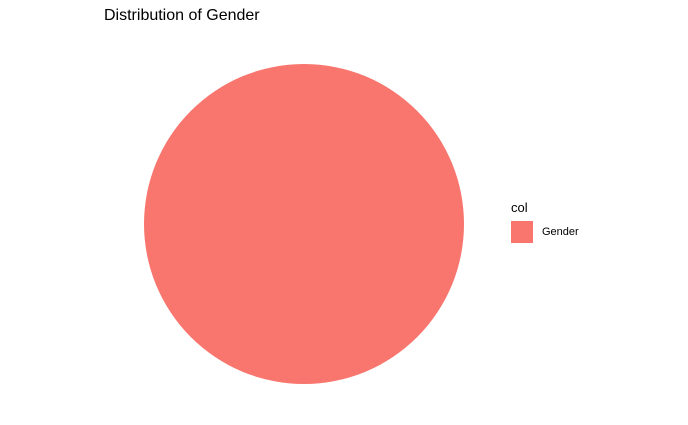  I want to click on legend: col Gender, so click(545, 221).